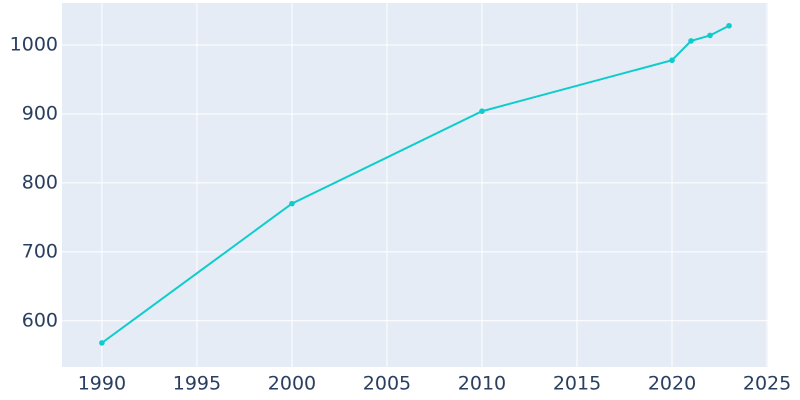  Describe the element at coordinates (482, 384) in the screenshot. I see `x-tick-label: 2010` at that location.